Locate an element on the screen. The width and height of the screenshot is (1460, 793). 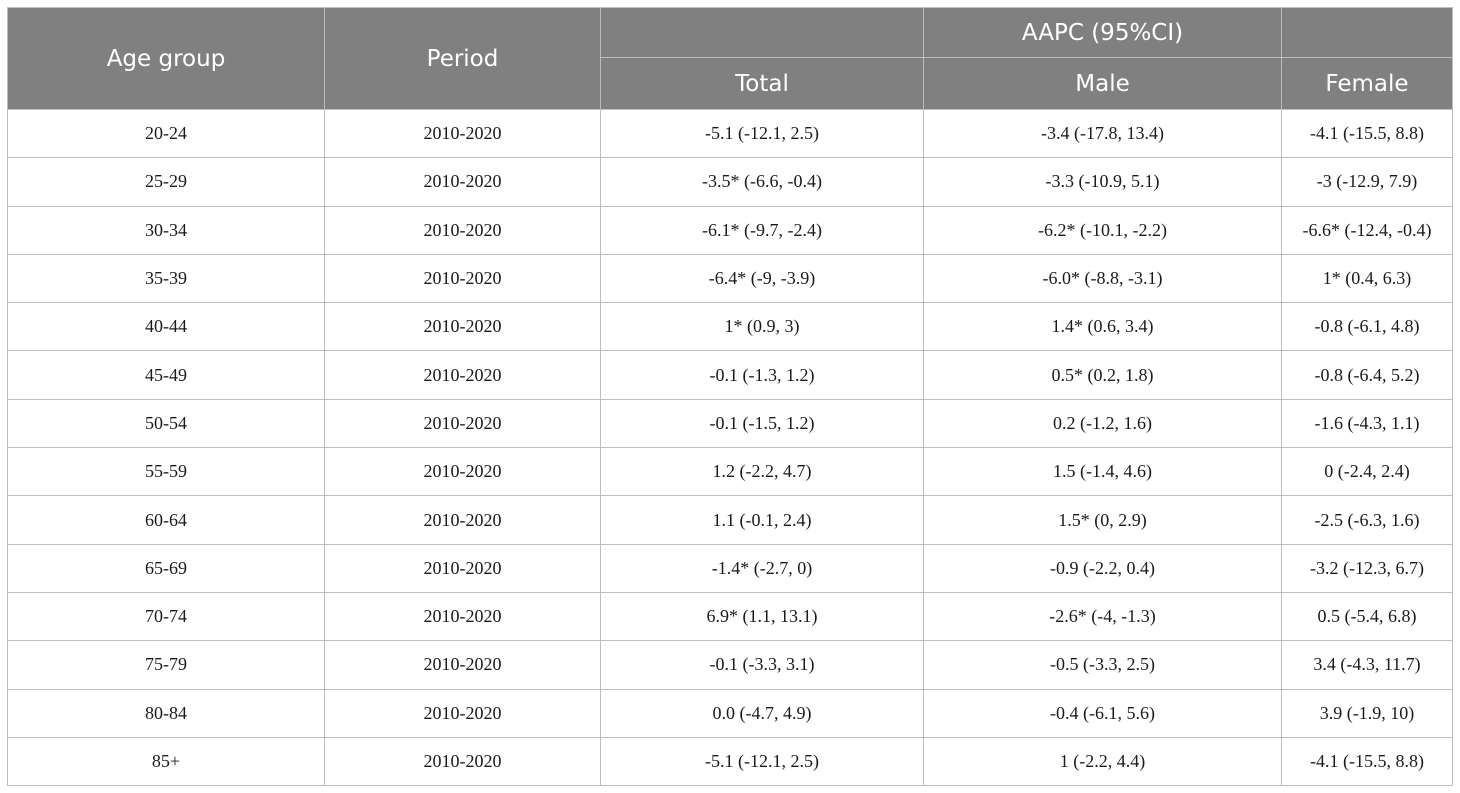
header-aapc: AAPC (95%CI) is located at coordinates (1102, 32).